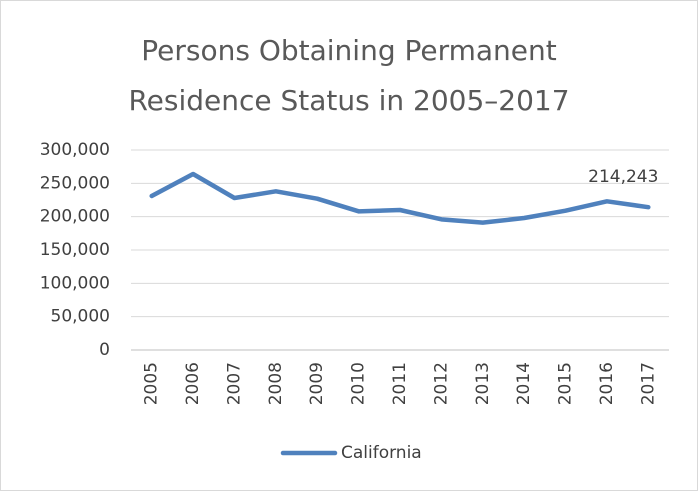 This screenshot has width=698, height=491. Describe the element at coordinates (400, 198) in the screenshot. I see `data-line` at that location.